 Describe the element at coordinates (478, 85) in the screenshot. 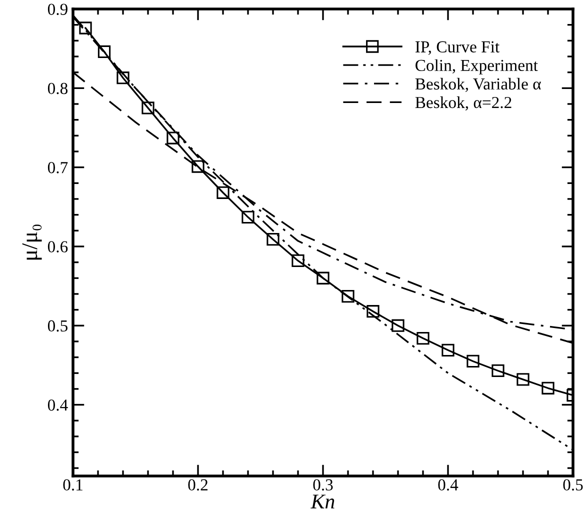

I see `legend-label: Beskok, Variable α` at that location.